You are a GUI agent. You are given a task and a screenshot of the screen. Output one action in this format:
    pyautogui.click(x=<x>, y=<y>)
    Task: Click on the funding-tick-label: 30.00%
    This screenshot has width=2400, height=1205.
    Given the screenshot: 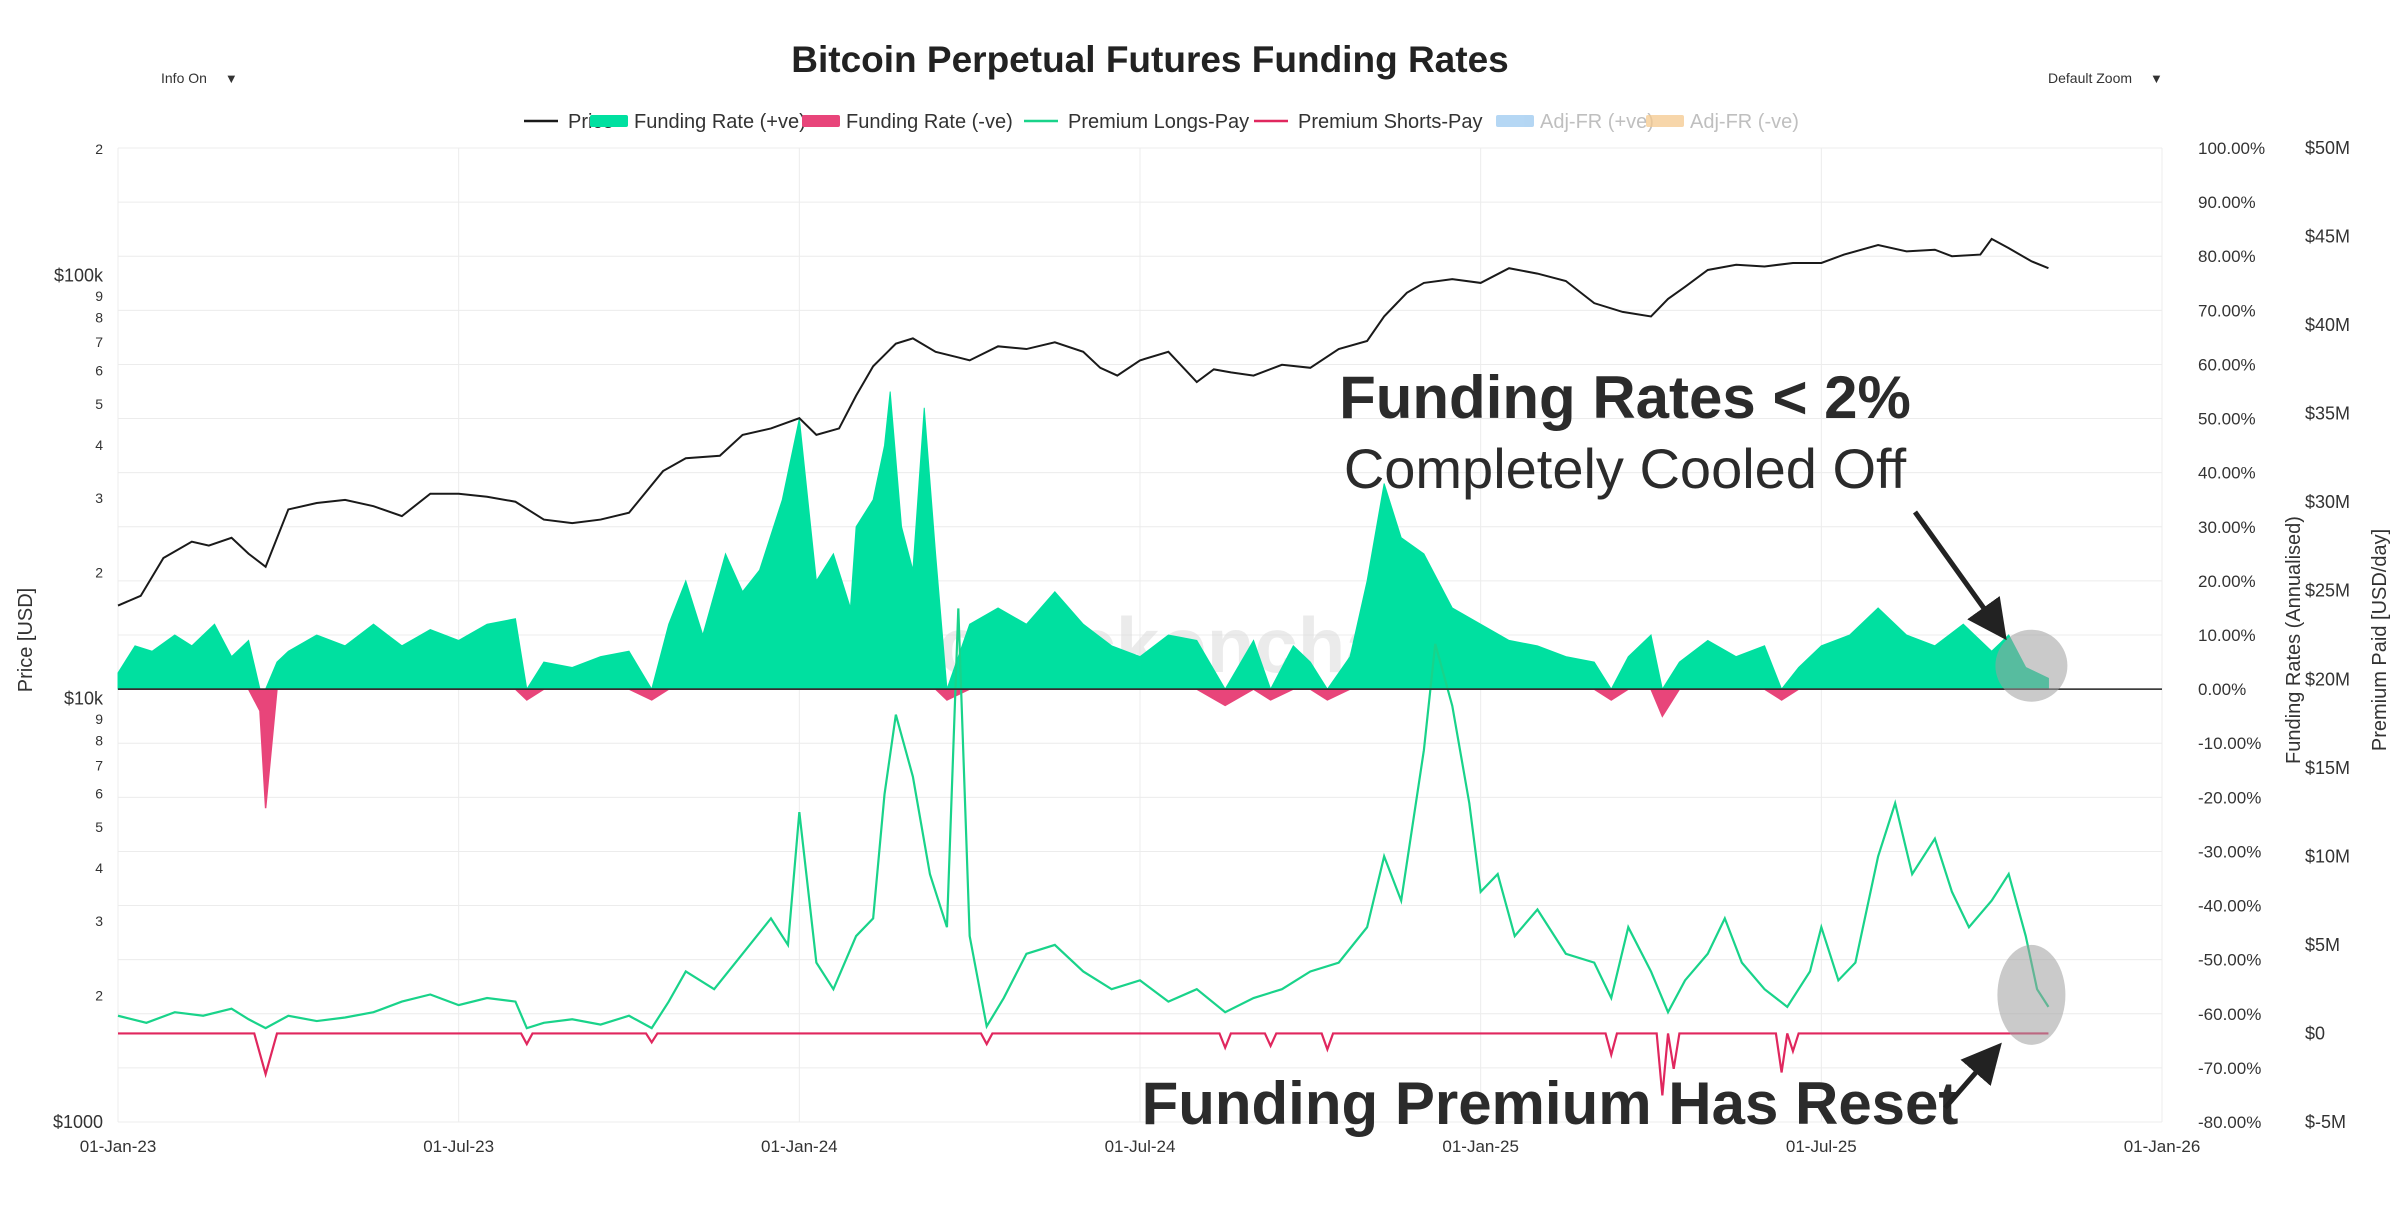 What is the action you would take?
    pyautogui.click(x=2227, y=527)
    